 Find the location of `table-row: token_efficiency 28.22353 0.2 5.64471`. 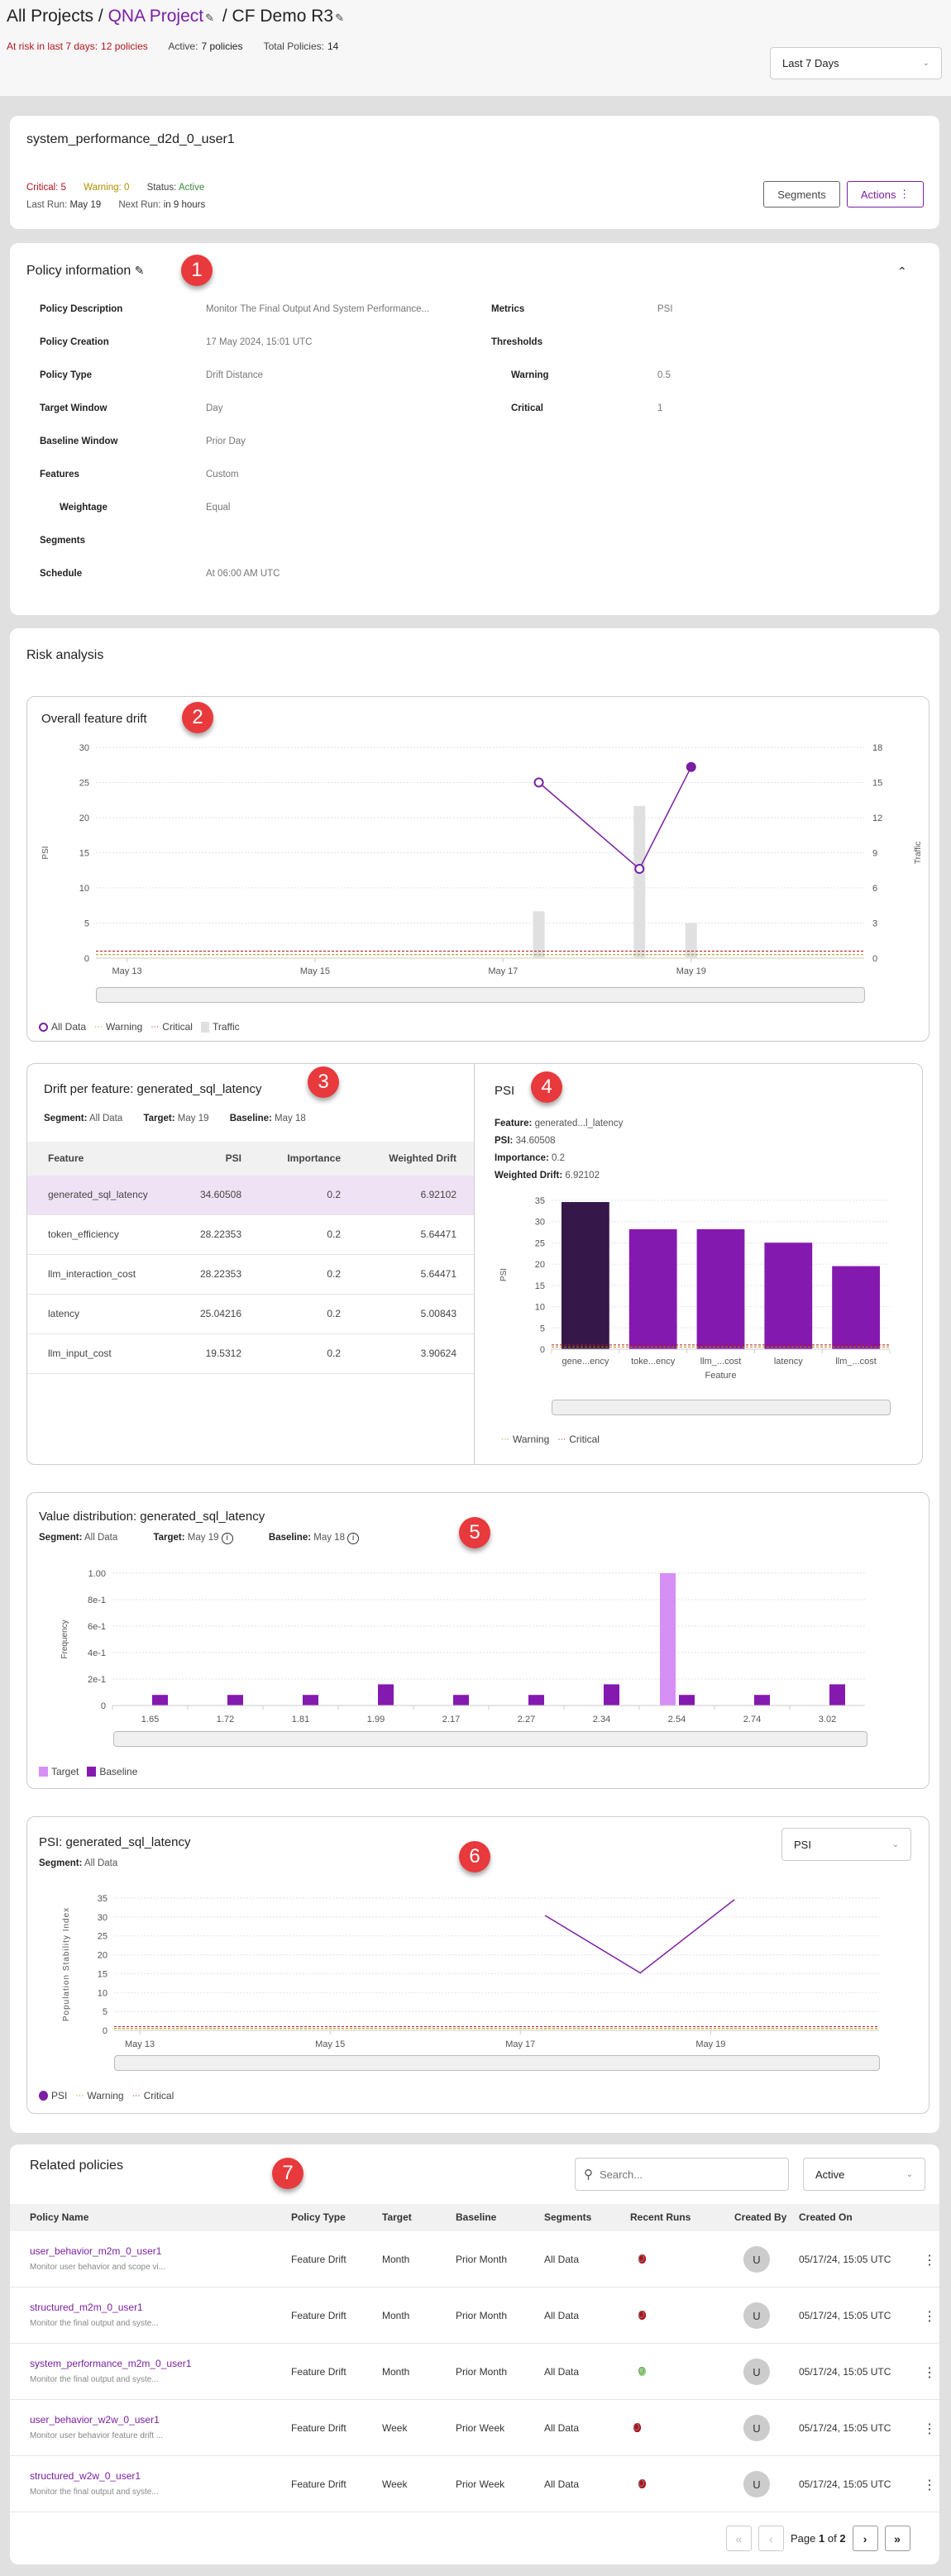

table-row: token_efficiency 28.22353 0.2 5.64471 is located at coordinates (251, 1235).